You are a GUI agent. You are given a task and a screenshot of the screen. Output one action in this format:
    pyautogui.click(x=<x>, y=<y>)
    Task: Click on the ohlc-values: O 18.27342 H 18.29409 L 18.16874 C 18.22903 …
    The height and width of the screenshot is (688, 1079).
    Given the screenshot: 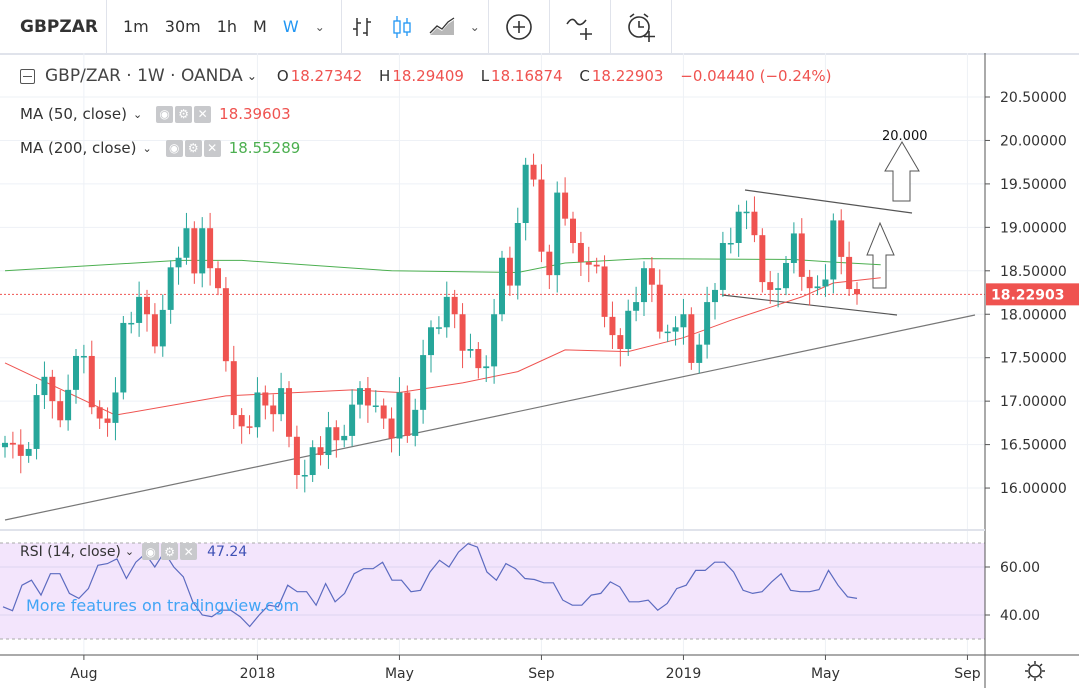 What is the action you would take?
    pyautogui.click(x=555, y=76)
    